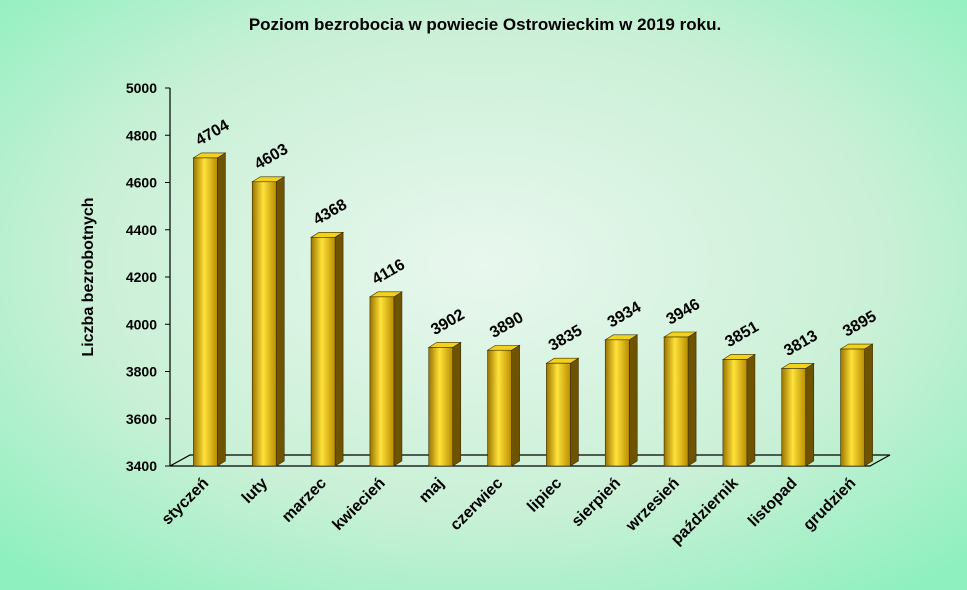  I want to click on y-tick-label: 4800, so click(141, 135).